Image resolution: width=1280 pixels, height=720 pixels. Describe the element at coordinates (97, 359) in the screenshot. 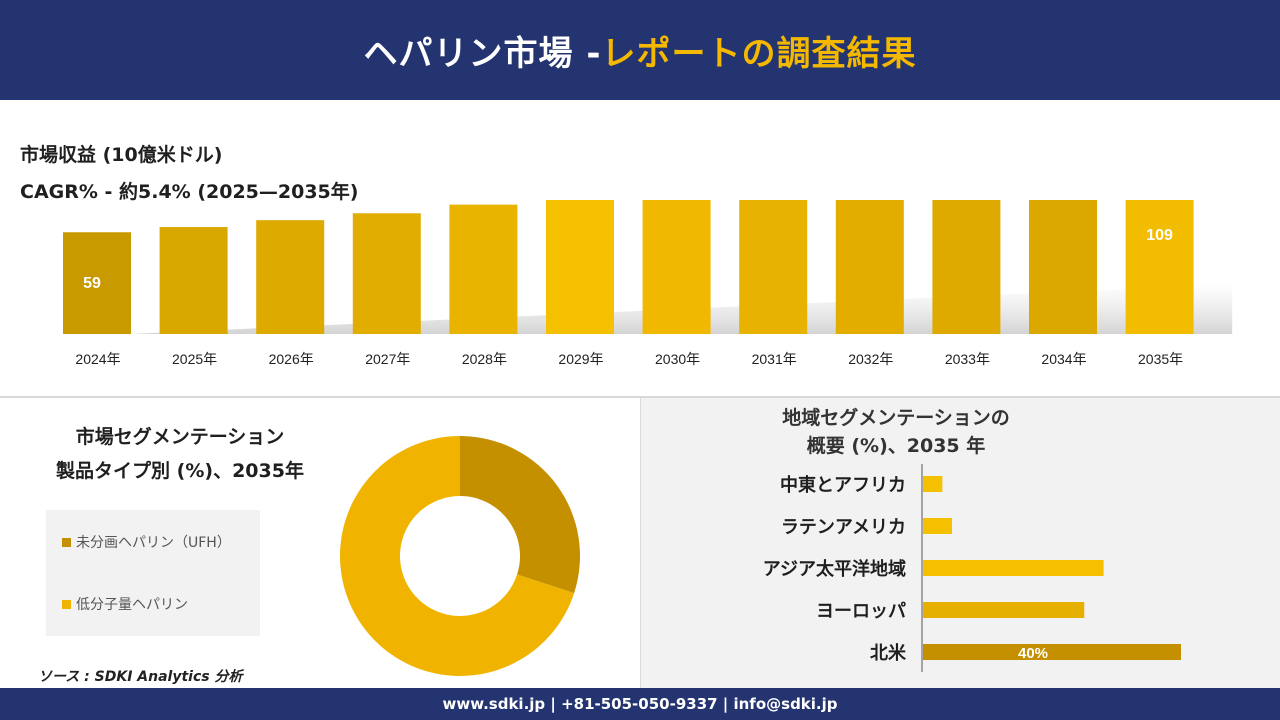

I see `x-tick-label: 2024年` at that location.